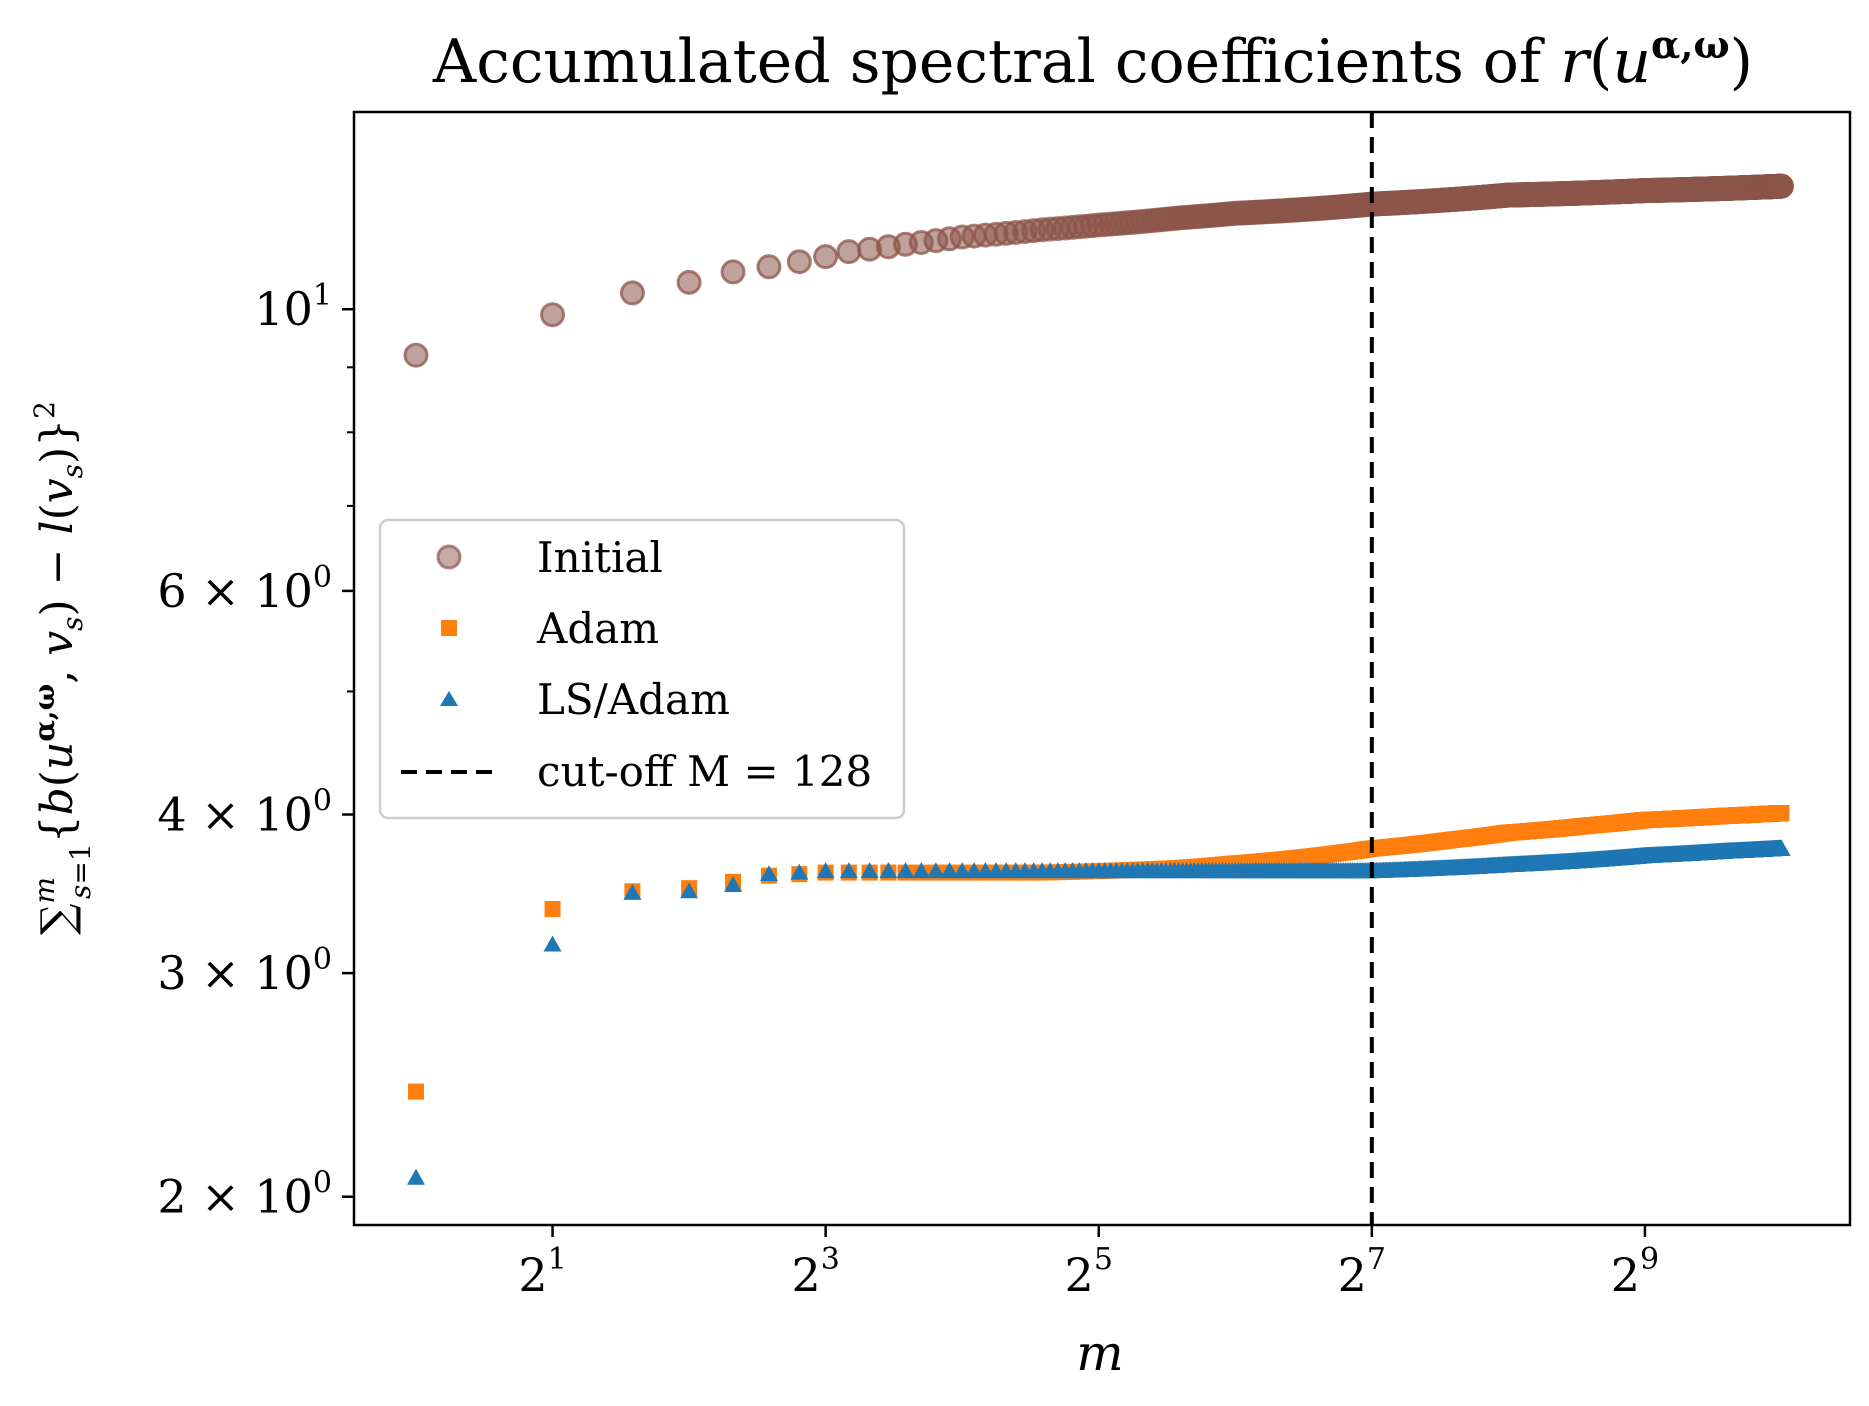 This screenshot has height=1406, width=1869. I want to click on y-axis-ticks: 101 6 × 100 4 × 100 3 × 100 2 × 100, so click(255, 751).